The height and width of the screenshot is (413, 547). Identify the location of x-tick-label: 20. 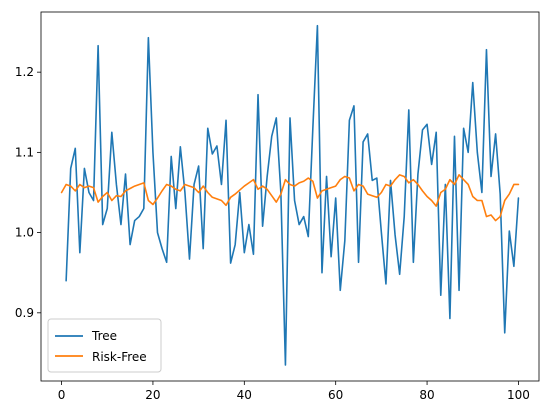
(152, 395).